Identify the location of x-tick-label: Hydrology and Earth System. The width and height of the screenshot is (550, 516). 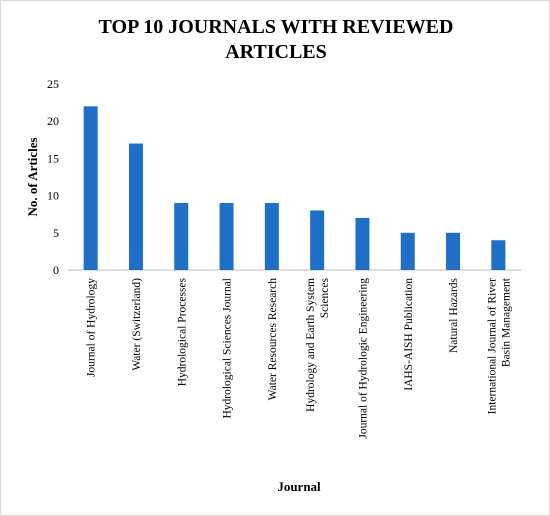
(311, 345).